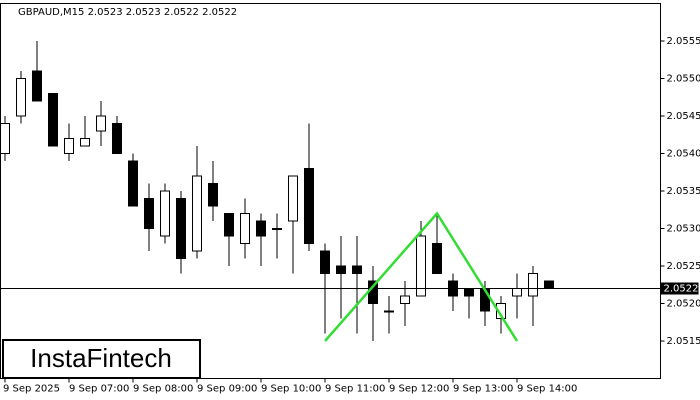 The height and width of the screenshot is (400, 700). I want to click on current-price-box, so click(679, 288).